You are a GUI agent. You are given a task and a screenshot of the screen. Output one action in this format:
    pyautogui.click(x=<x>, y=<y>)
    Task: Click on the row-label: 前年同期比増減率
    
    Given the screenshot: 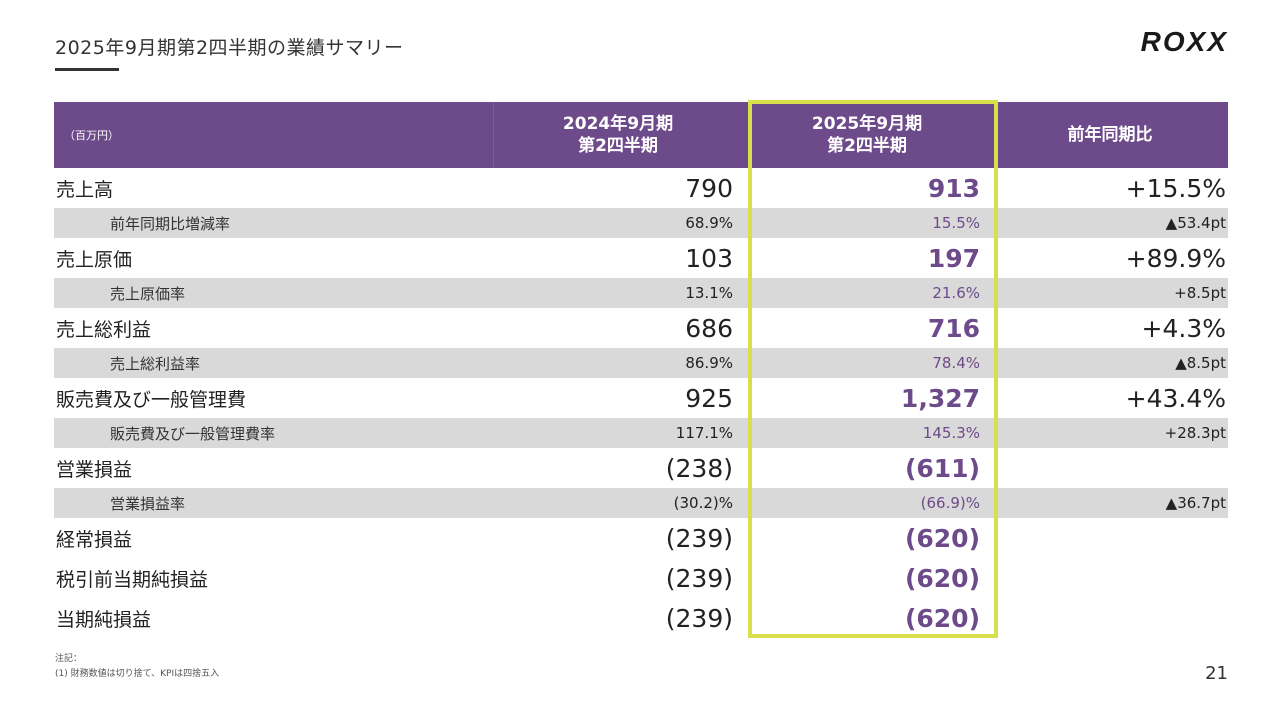 What is the action you would take?
    pyautogui.click(x=170, y=223)
    